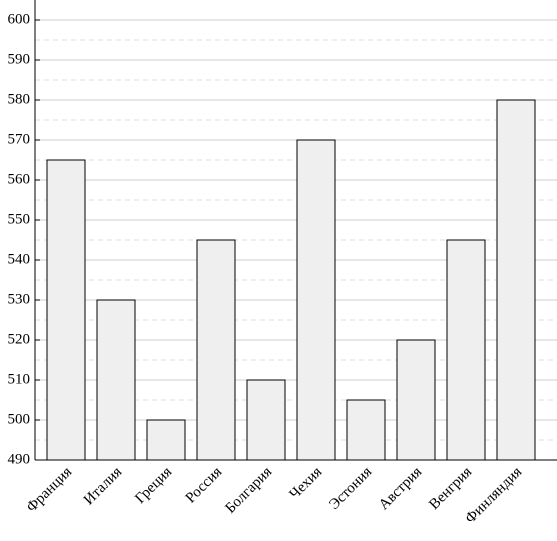  I want to click on y-tick-label: 590, so click(19, 59).